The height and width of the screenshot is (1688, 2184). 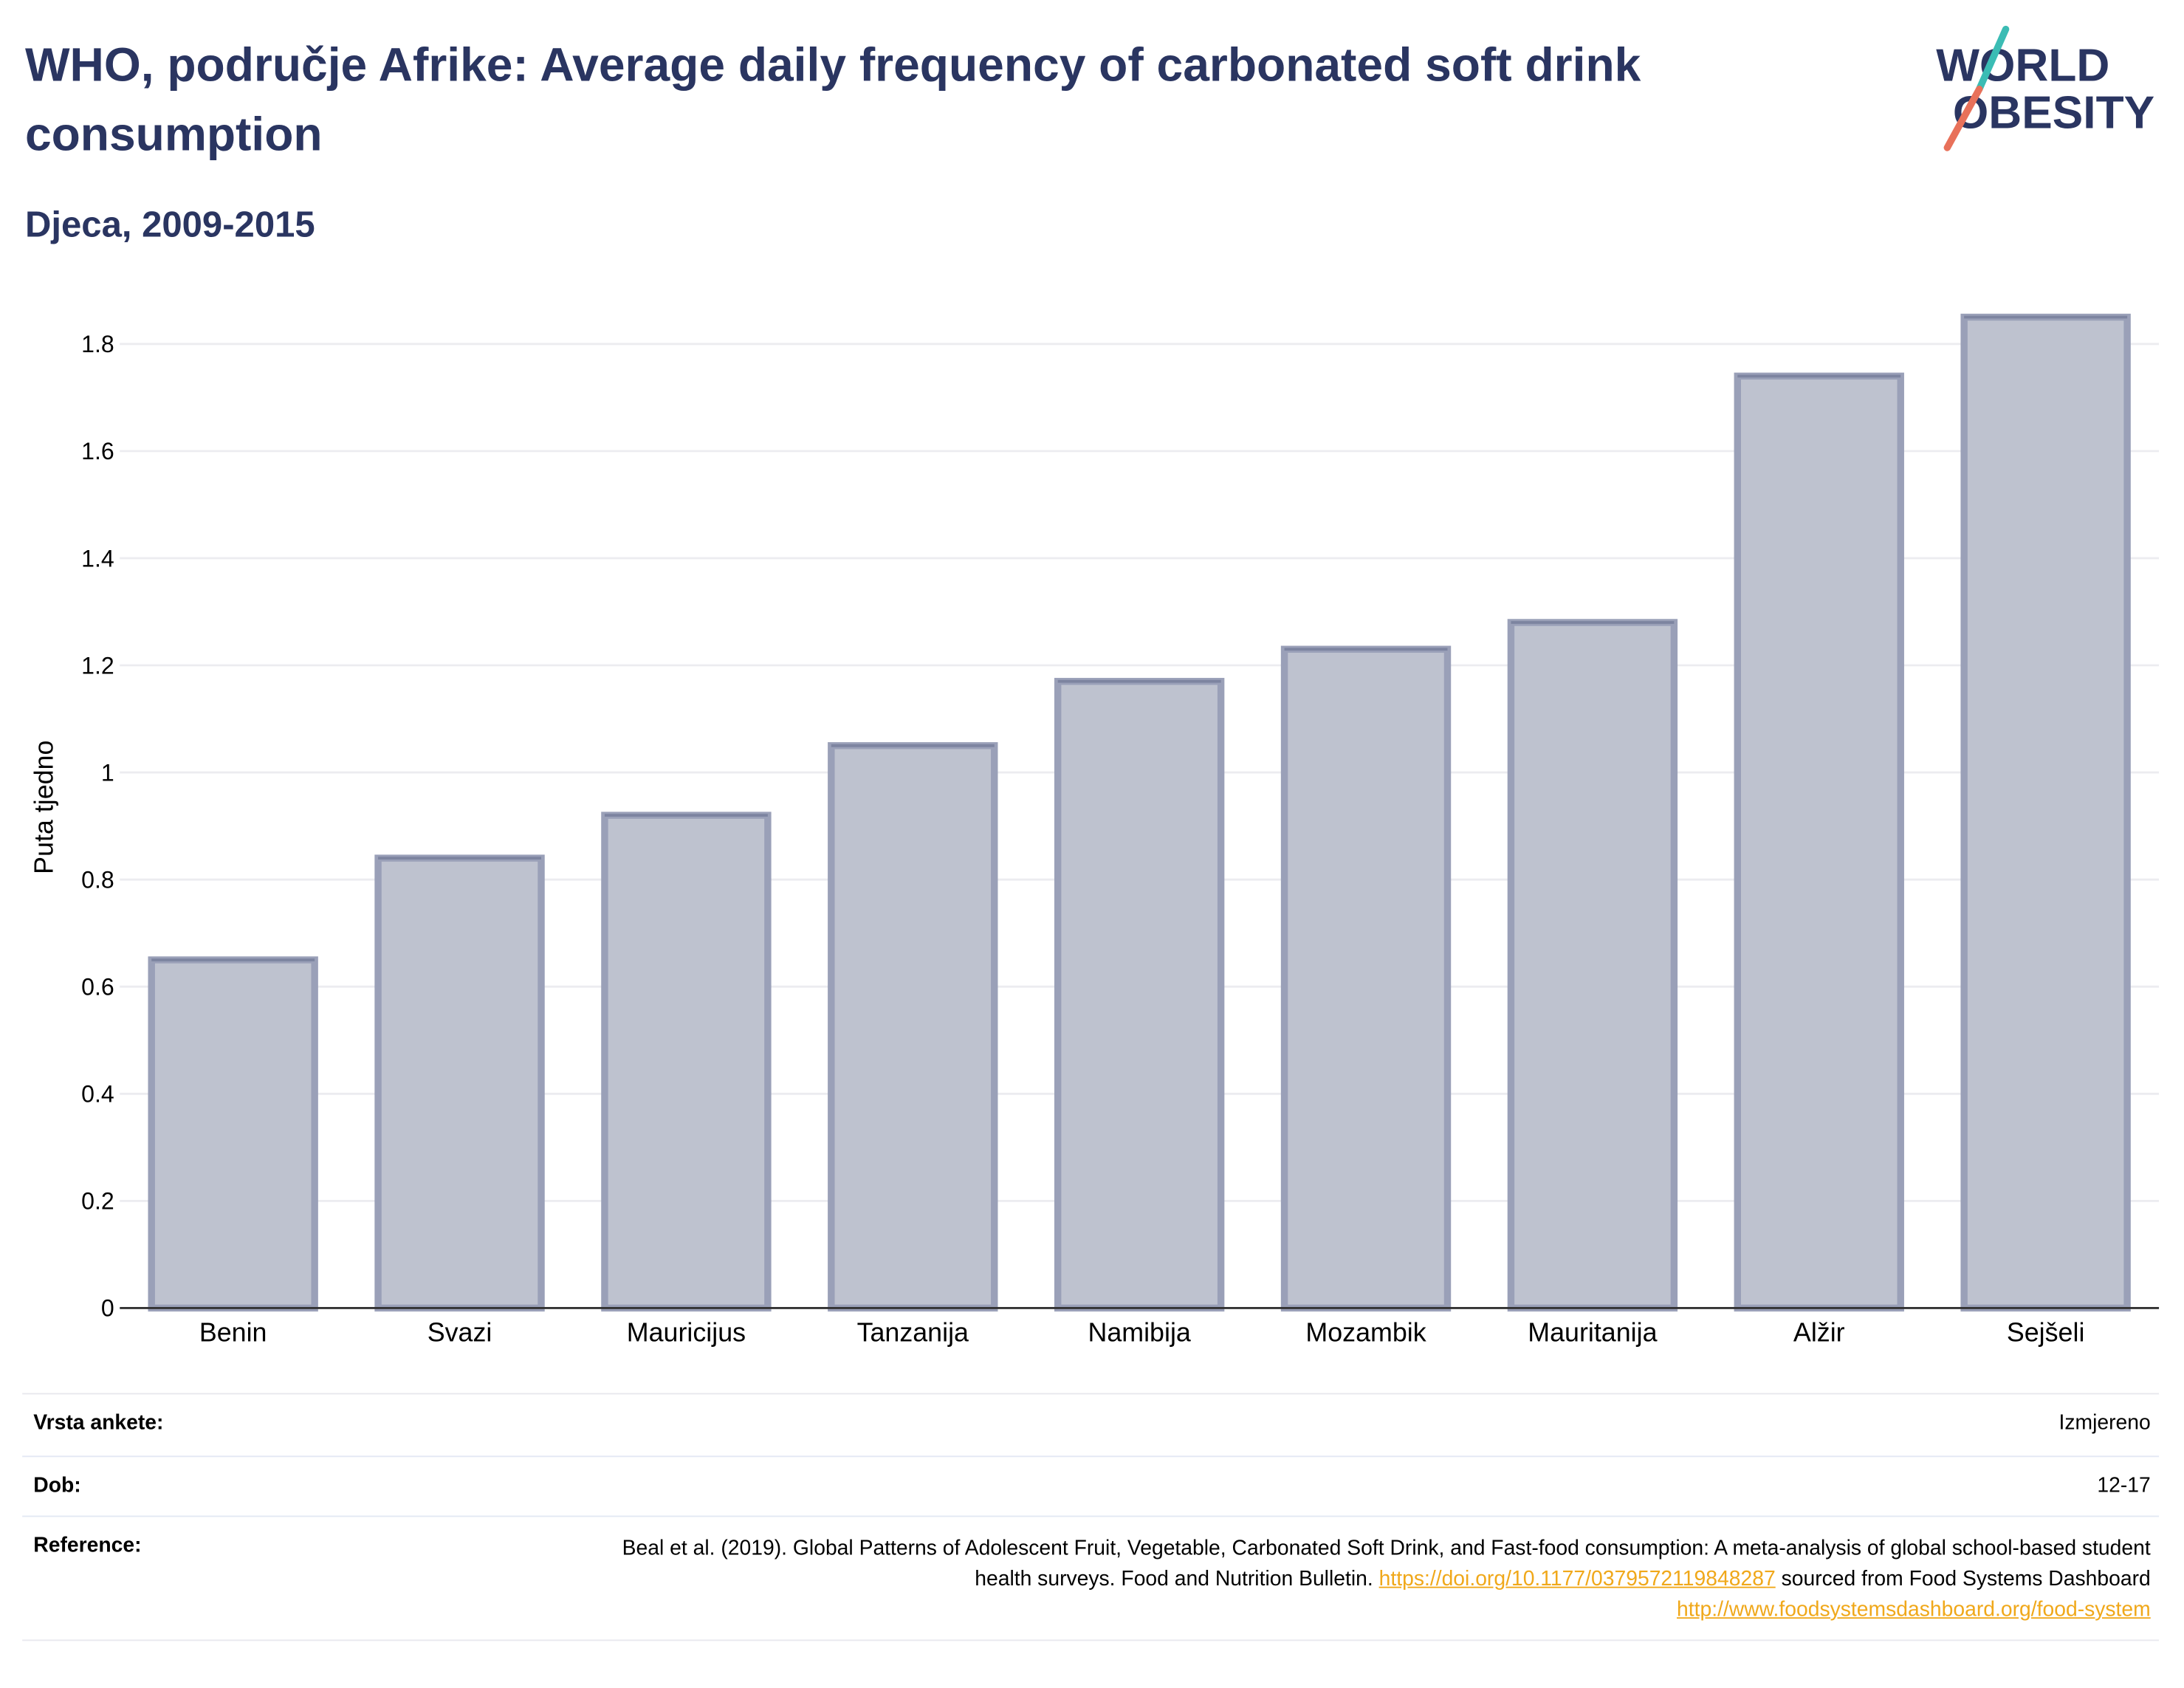 I want to click on survey-type-value: Izmjereno, so click(x=2105, y=1423).